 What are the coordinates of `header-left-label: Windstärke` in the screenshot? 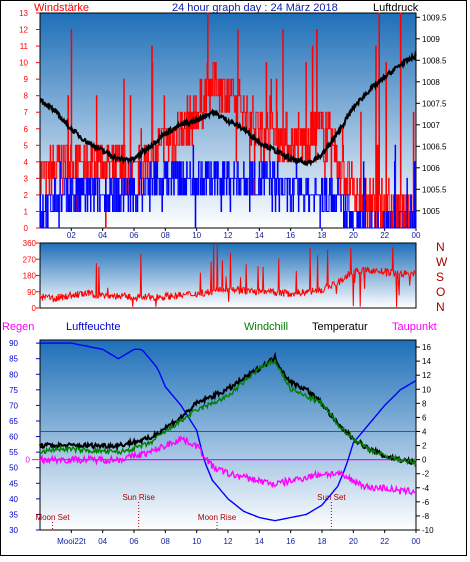 It's located at (61, 8).